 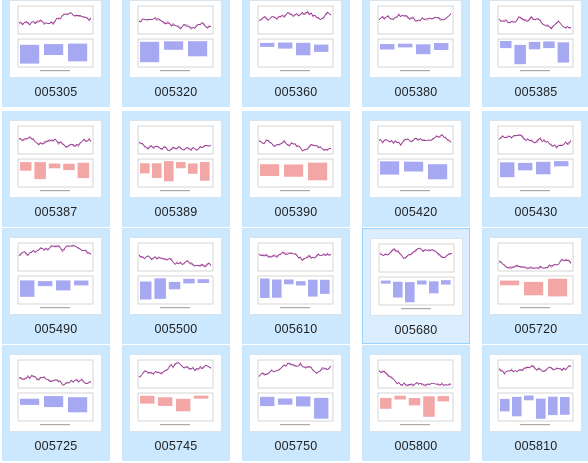 I want to click on file-item: 005720, so click(x=535, y=286).